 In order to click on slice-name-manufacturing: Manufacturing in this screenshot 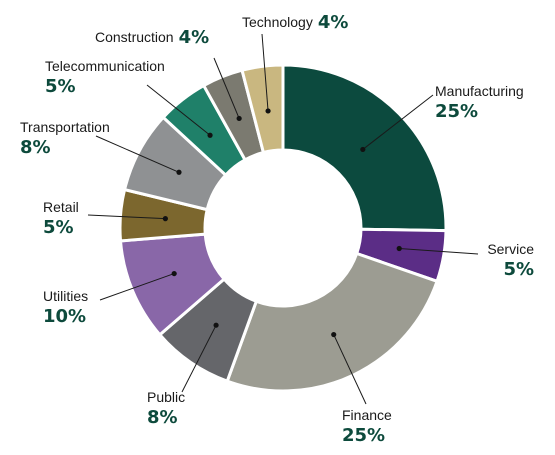, I will do `click(479, 91)`.